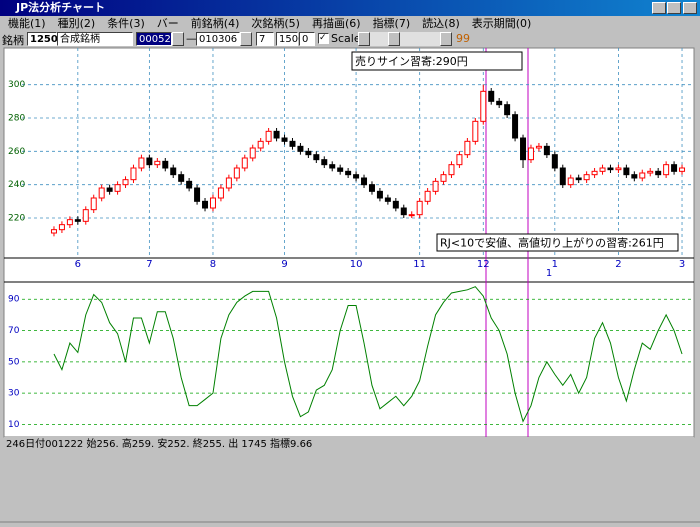 Image resolution: width=700 pixels, height=527 pixels. I want to click on slider-right, so click(446, 39).